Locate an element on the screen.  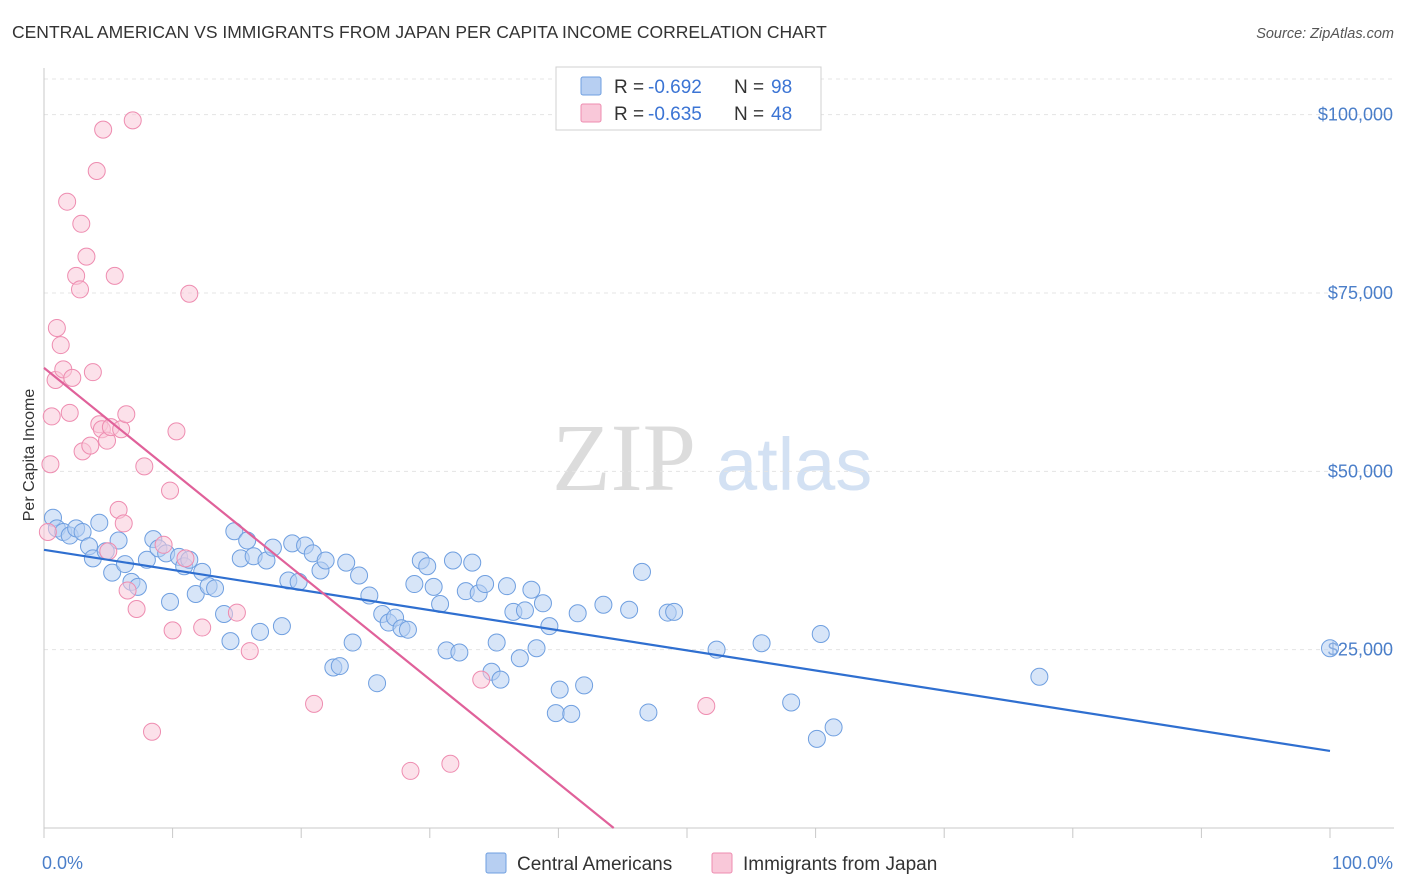
y-tick-label: $50,000 is located at coordinates (1360, 471).